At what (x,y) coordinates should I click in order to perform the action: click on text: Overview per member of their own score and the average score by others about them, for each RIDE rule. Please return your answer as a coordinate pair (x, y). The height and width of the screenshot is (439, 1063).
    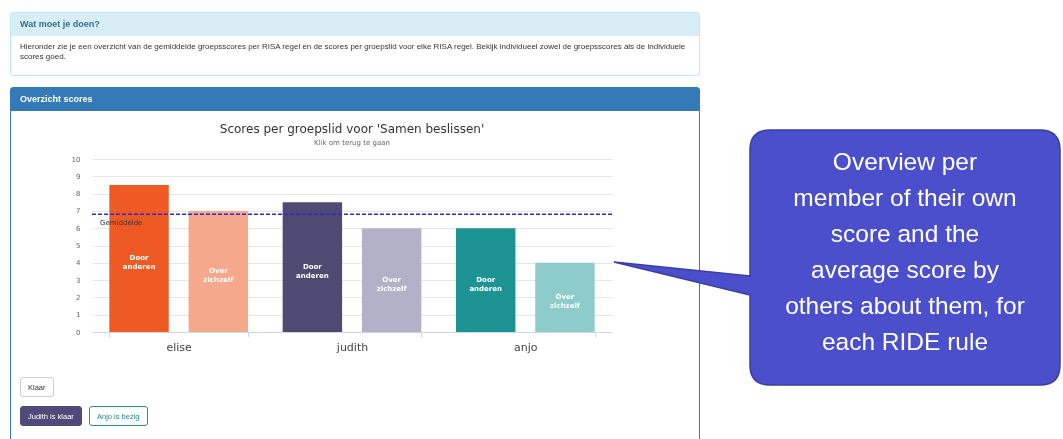
    Looking at the image, I should click on (905, 252).